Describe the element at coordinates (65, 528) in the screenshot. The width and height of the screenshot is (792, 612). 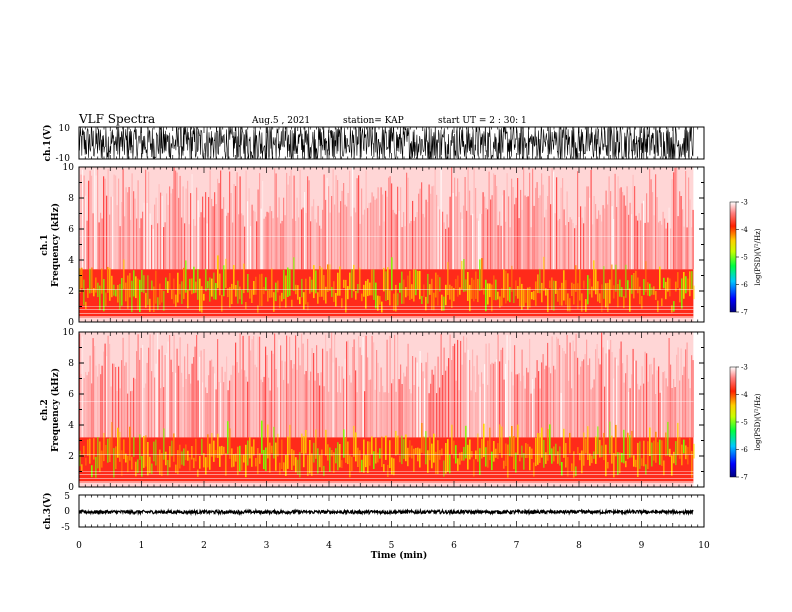
I see `ch3-ytick-bottom: -5` at that location.